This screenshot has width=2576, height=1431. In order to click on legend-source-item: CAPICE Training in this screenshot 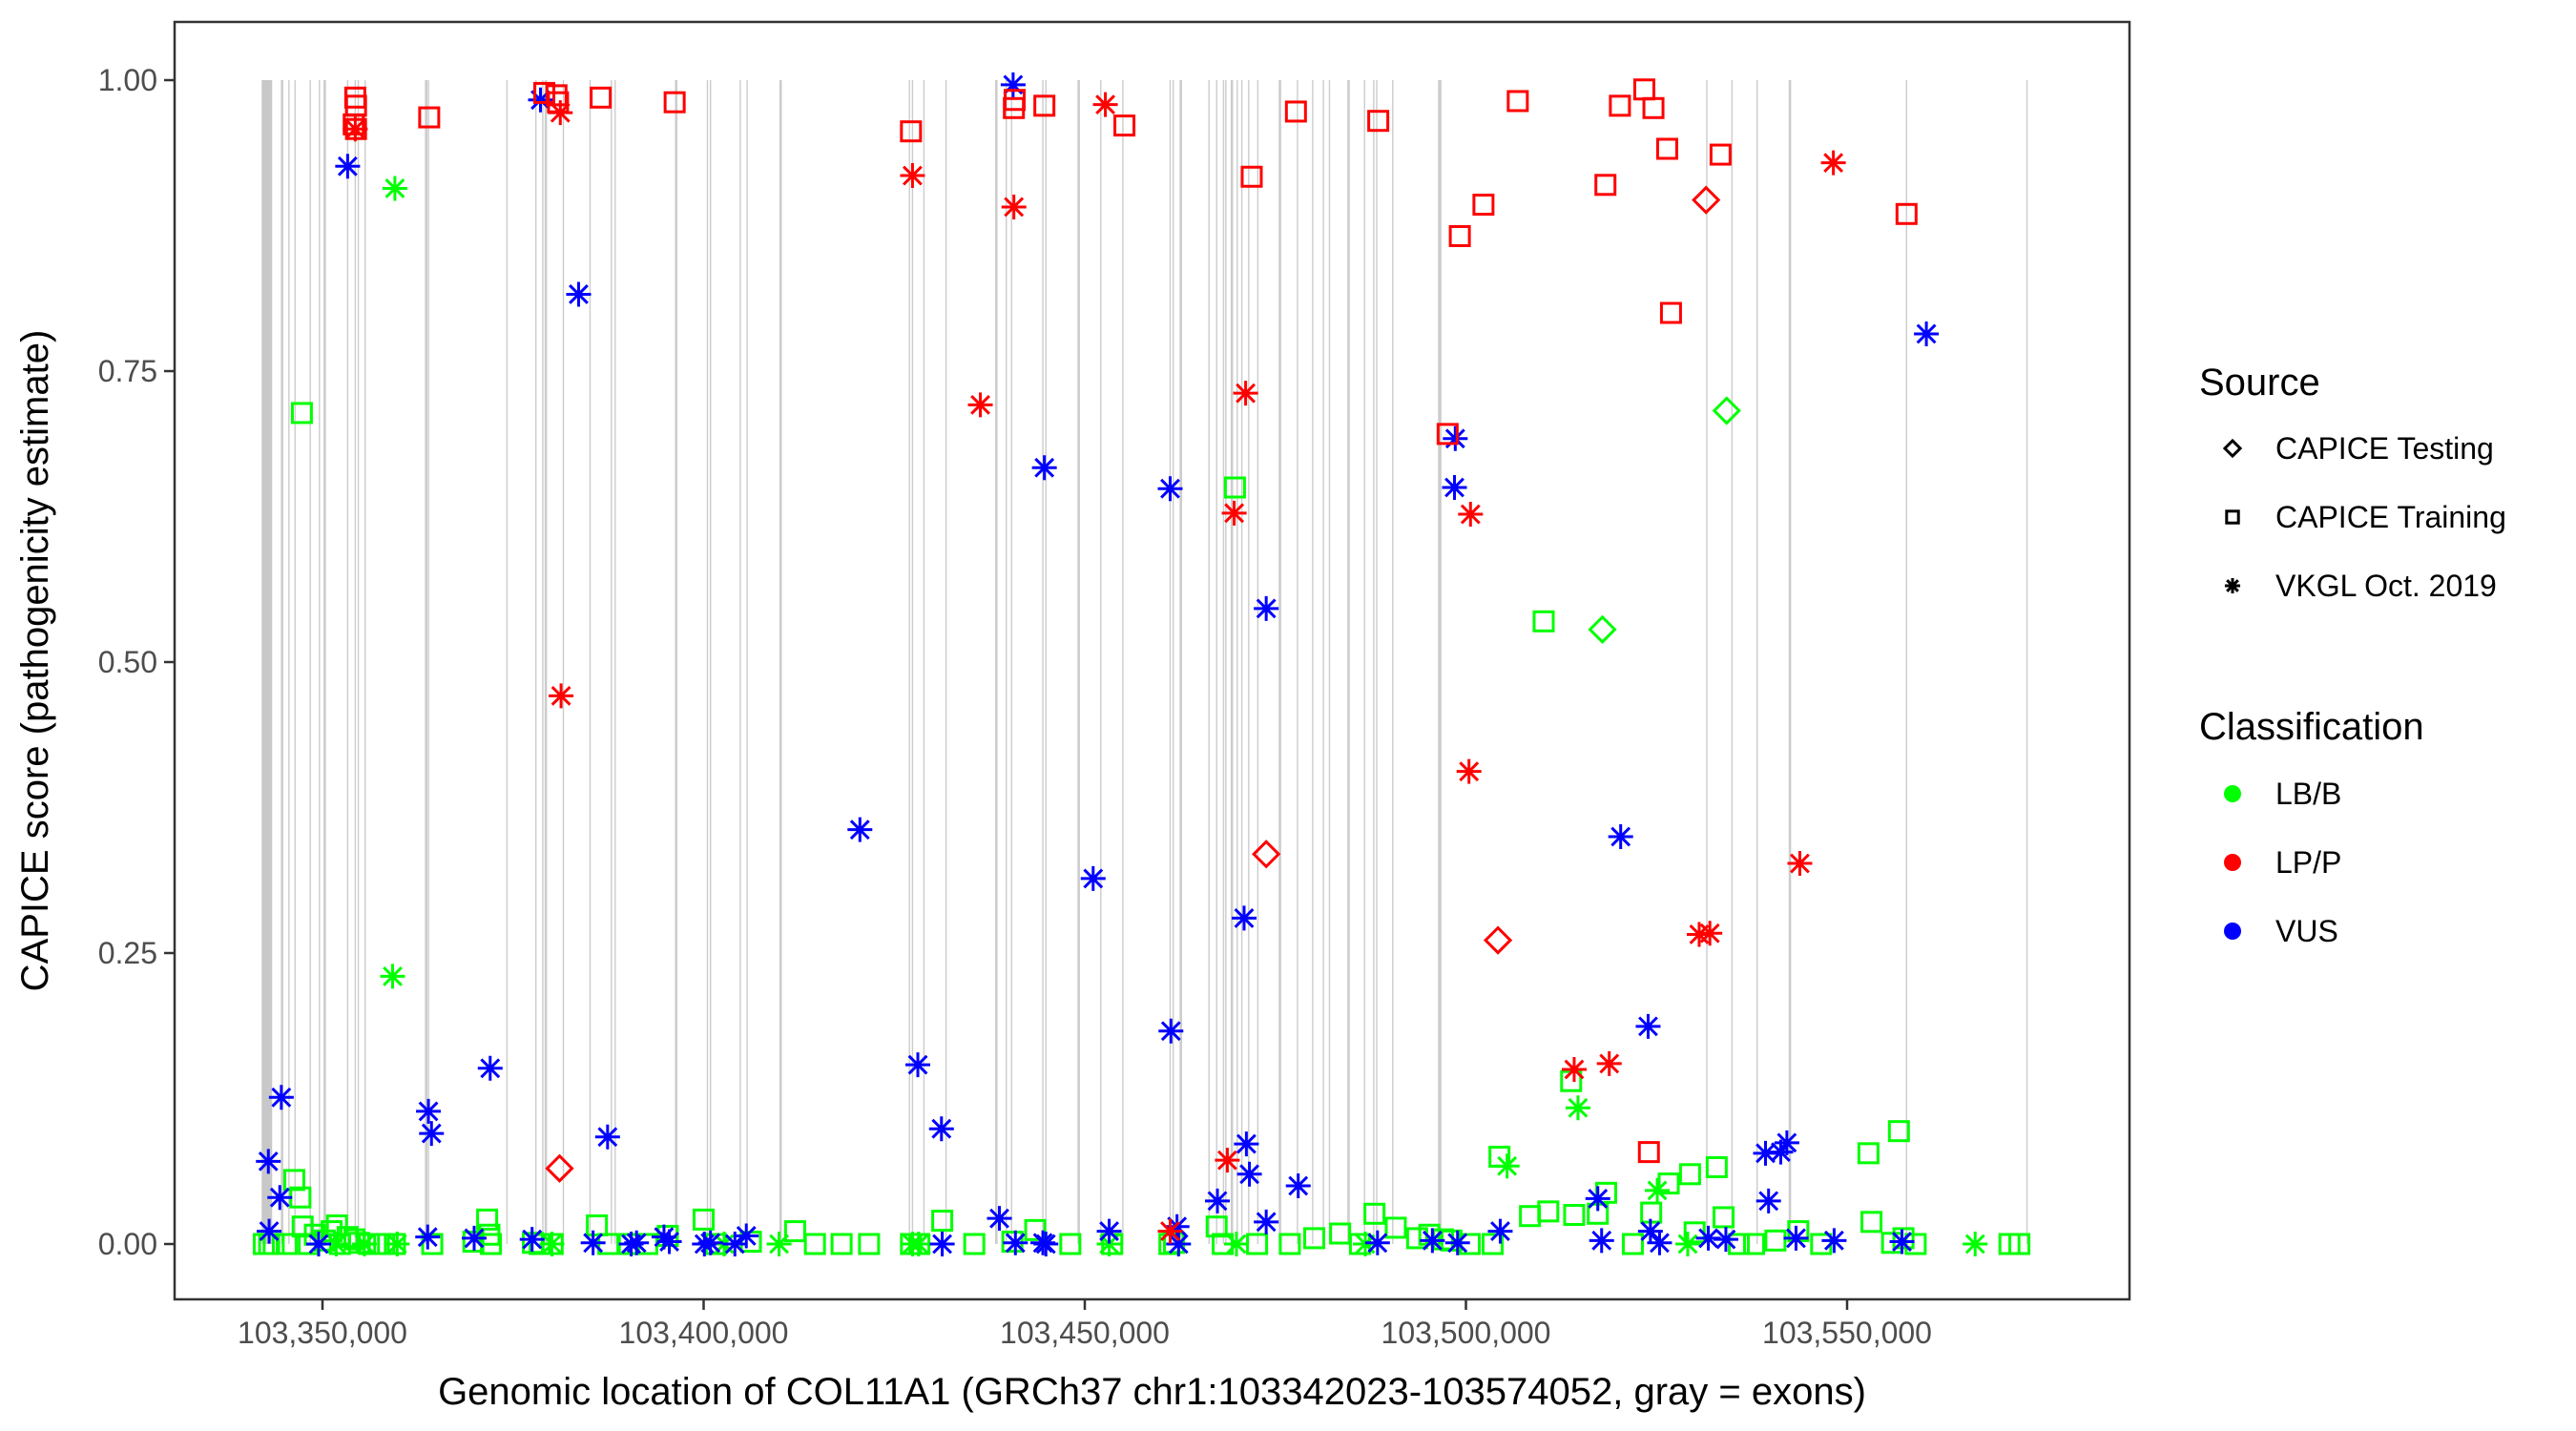, I will do `click(2365, 517)`.